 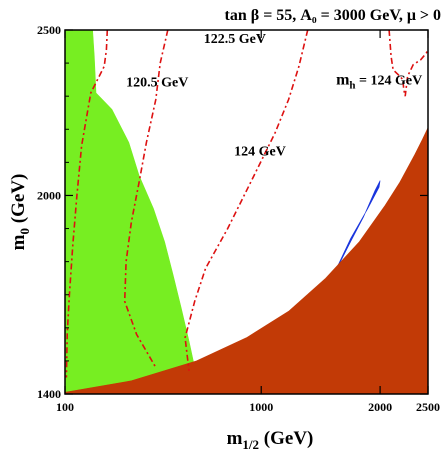 What do you see at coordinates (333, 15) in the screenshot?
I see `chart-title: tan β = 55, A₀ = 3000 GeV, μ > 0` at bounding box center [333, 15].